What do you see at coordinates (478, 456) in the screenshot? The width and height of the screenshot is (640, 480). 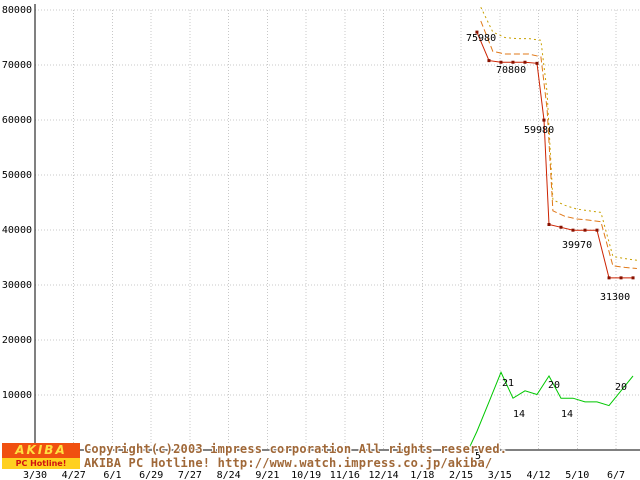 I see `annotation-label: 5` at bounding box center [478, 456].